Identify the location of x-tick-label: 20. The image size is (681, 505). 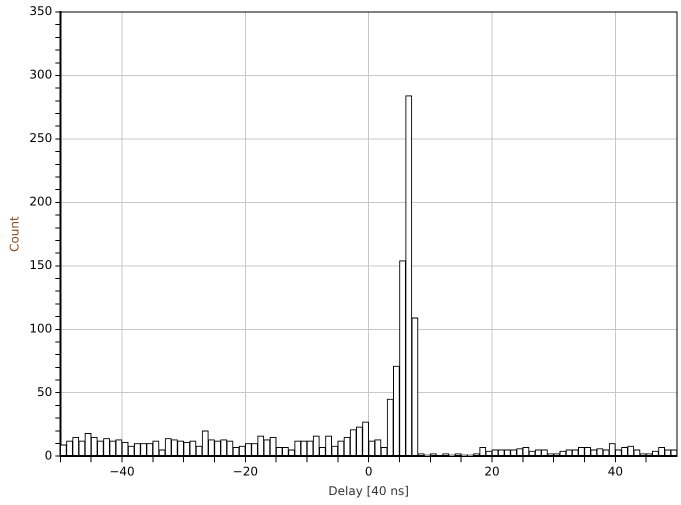
(492, 471).